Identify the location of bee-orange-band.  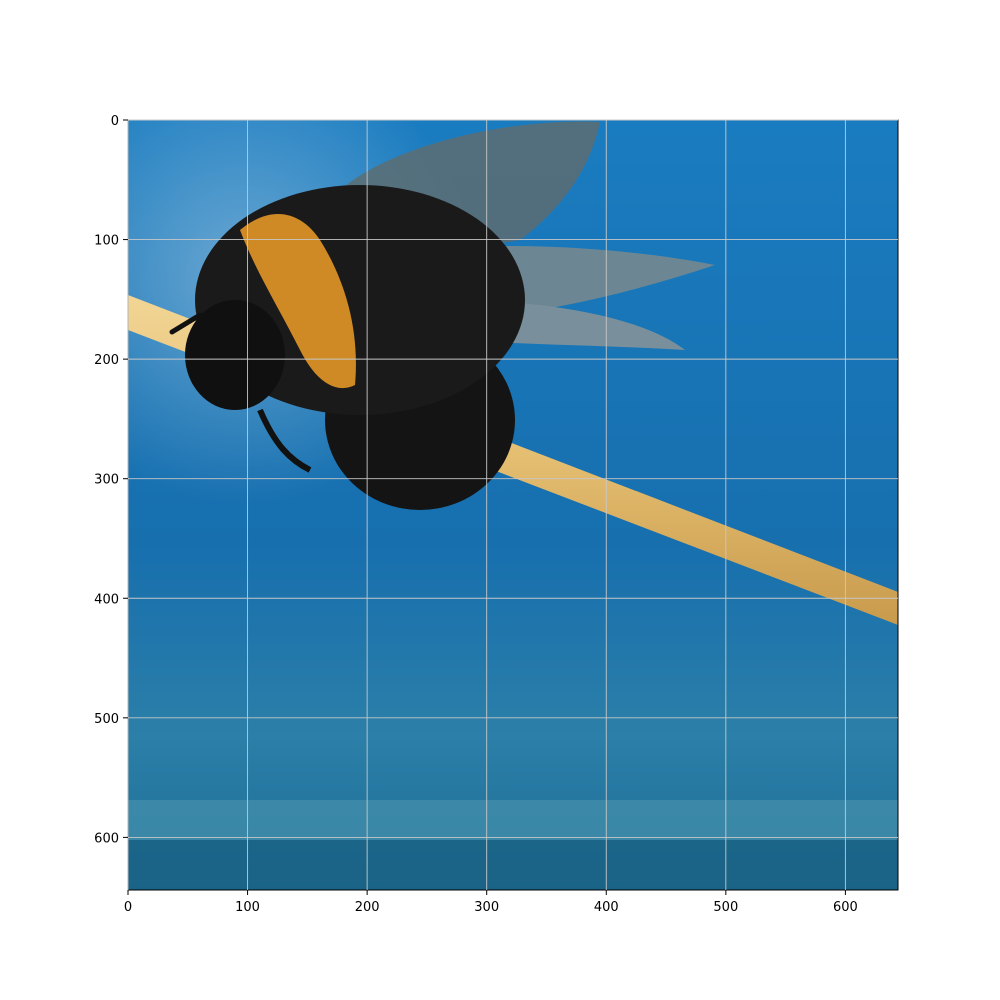
(298, 301).